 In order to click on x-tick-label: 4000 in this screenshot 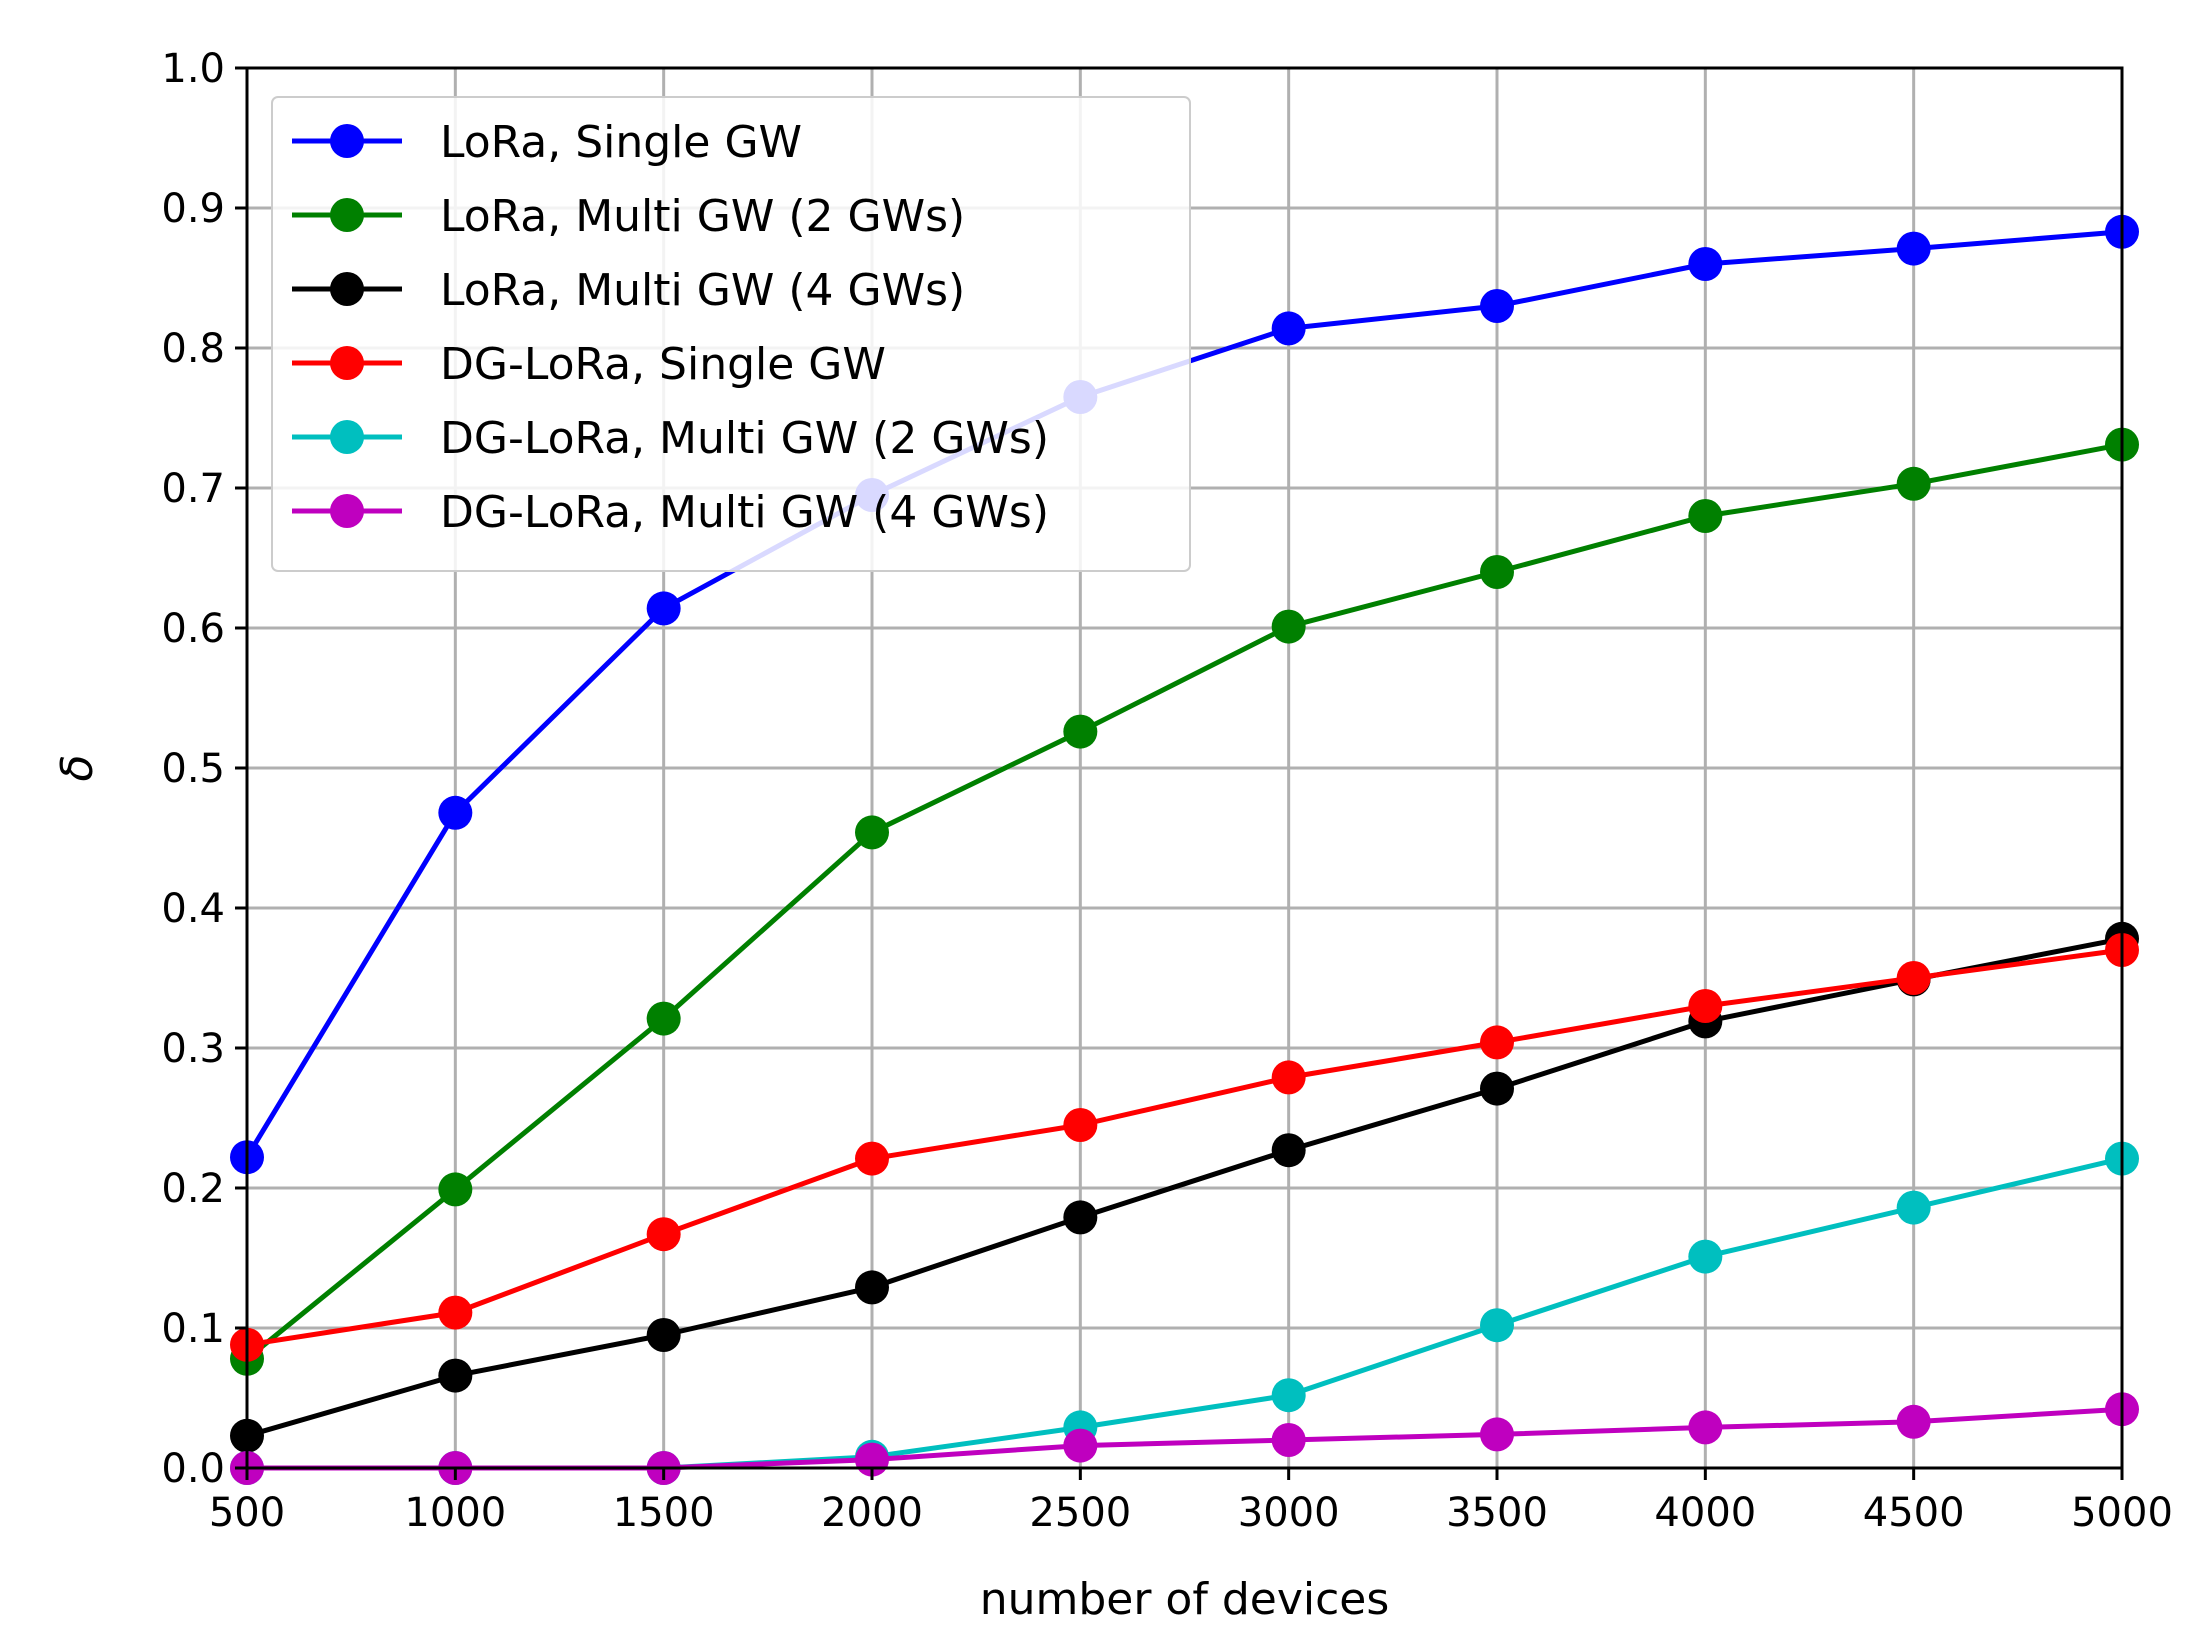, I will do `click(1705, 1513)`.